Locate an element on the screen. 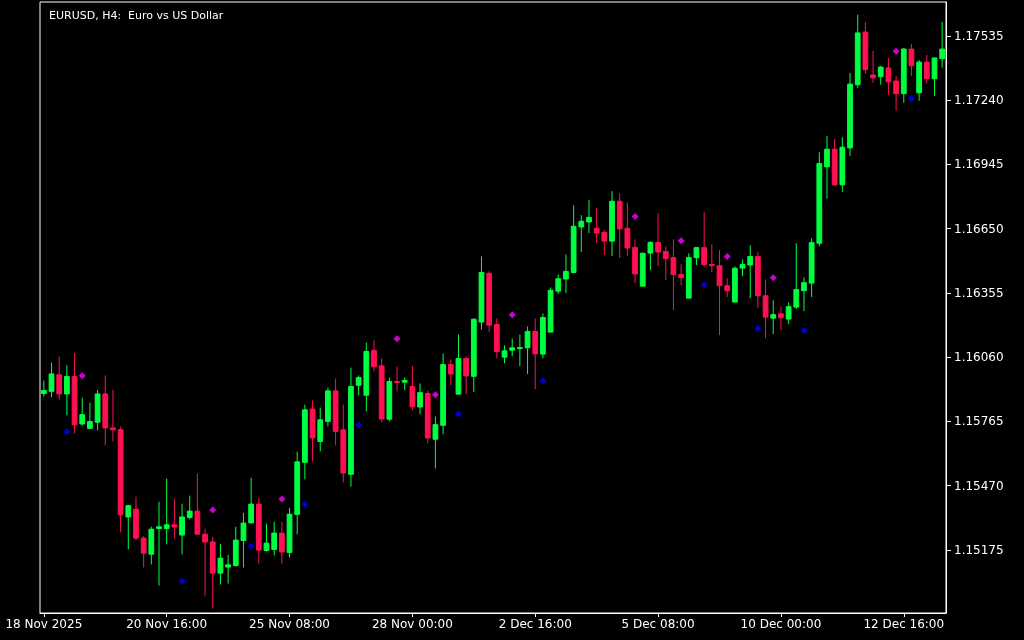 This screenshot has height=640, width=1024. x-tick-label: 28 Nov 00:00 is located at coordinates (412, 624).